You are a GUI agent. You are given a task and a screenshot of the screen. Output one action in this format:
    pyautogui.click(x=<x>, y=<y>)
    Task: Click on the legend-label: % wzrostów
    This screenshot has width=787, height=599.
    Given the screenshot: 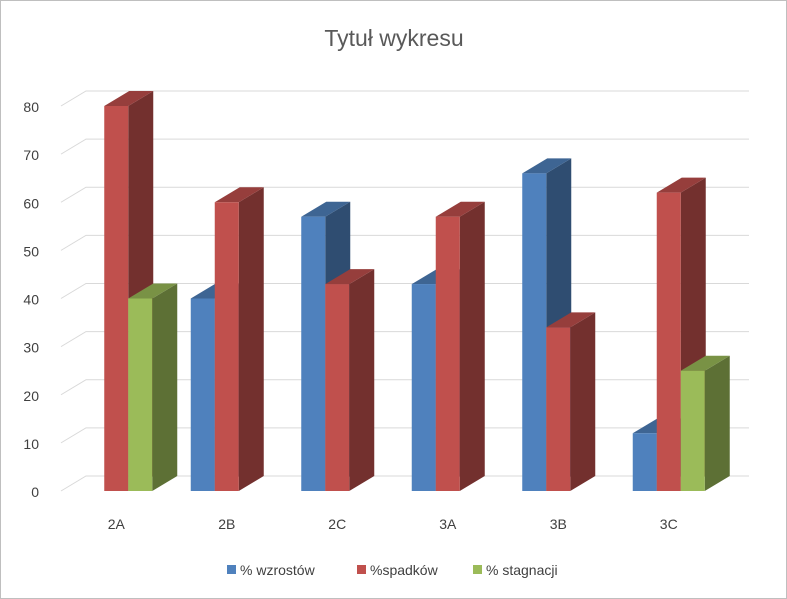 What is the action you would take?
    pyautogui.click(x=278, y=570)
    